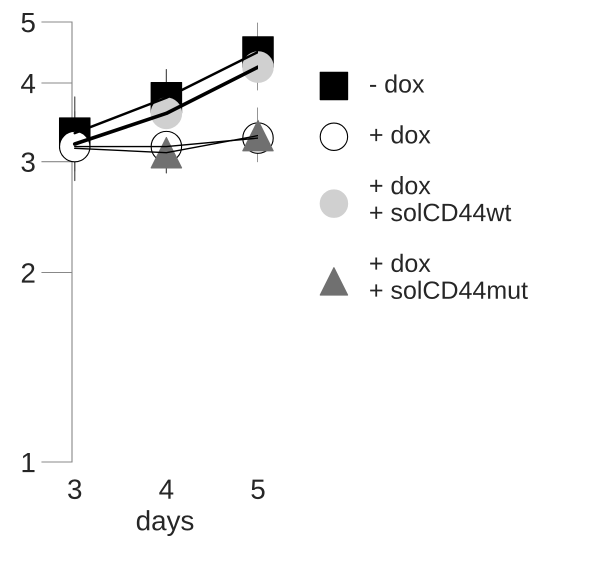 This screenshot has width=589, height=570. Describe the element at coordinates (449, 277) in the screenshot. I see `legend-label: + dox + solCD44mut` at that location.